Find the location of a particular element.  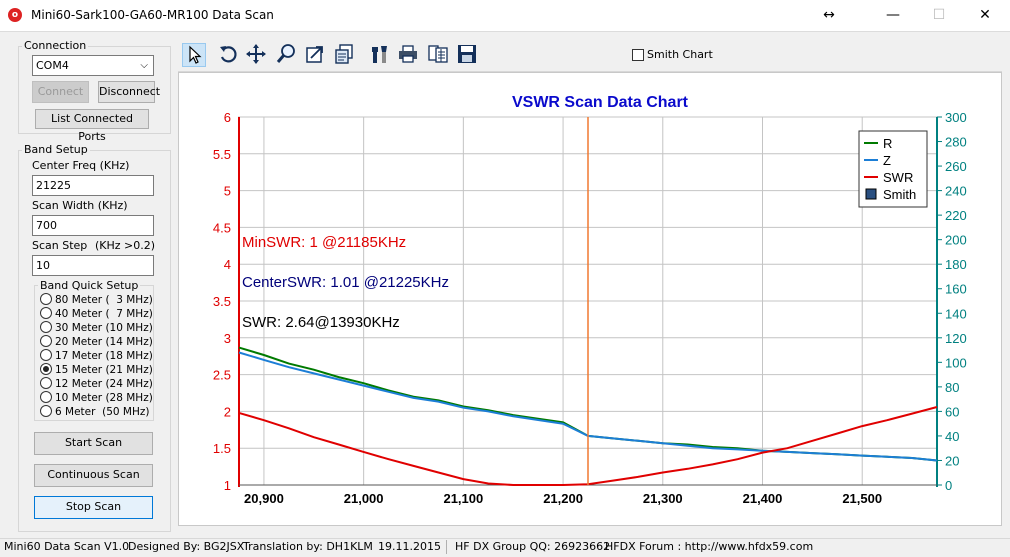

status-qq: HF DX Group QQ: 26923662 is located at coordinates (533, 546).